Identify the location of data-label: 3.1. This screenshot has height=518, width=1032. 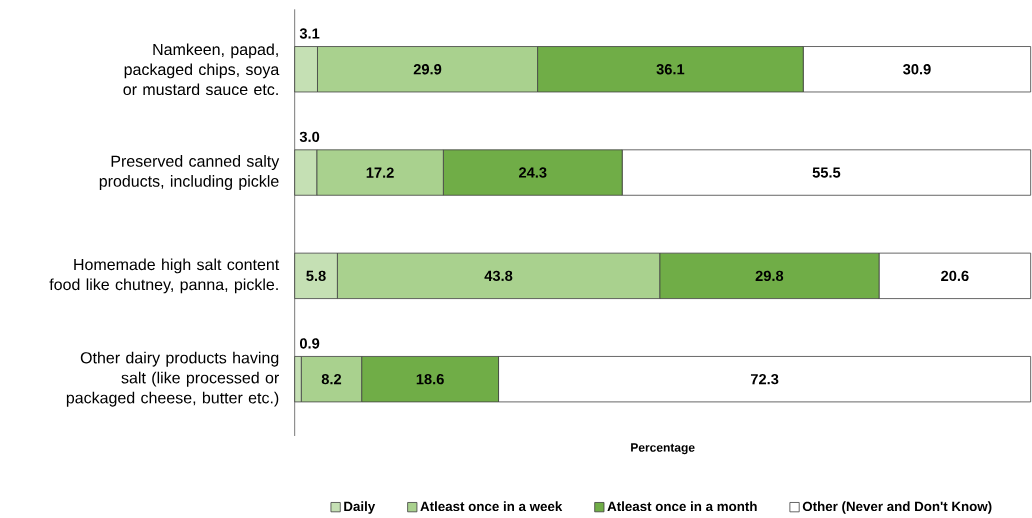
(309, 33).